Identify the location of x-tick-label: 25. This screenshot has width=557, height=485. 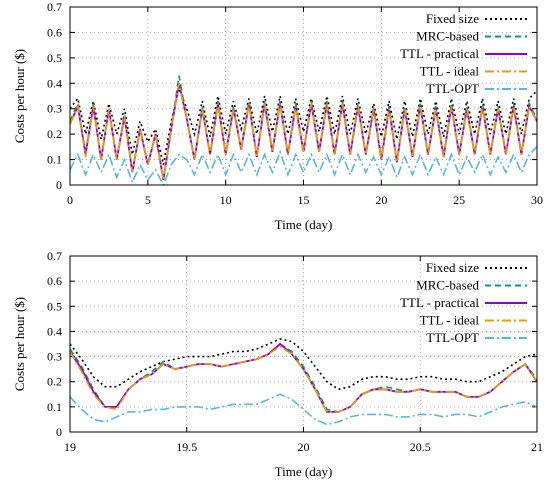
(459, 200).